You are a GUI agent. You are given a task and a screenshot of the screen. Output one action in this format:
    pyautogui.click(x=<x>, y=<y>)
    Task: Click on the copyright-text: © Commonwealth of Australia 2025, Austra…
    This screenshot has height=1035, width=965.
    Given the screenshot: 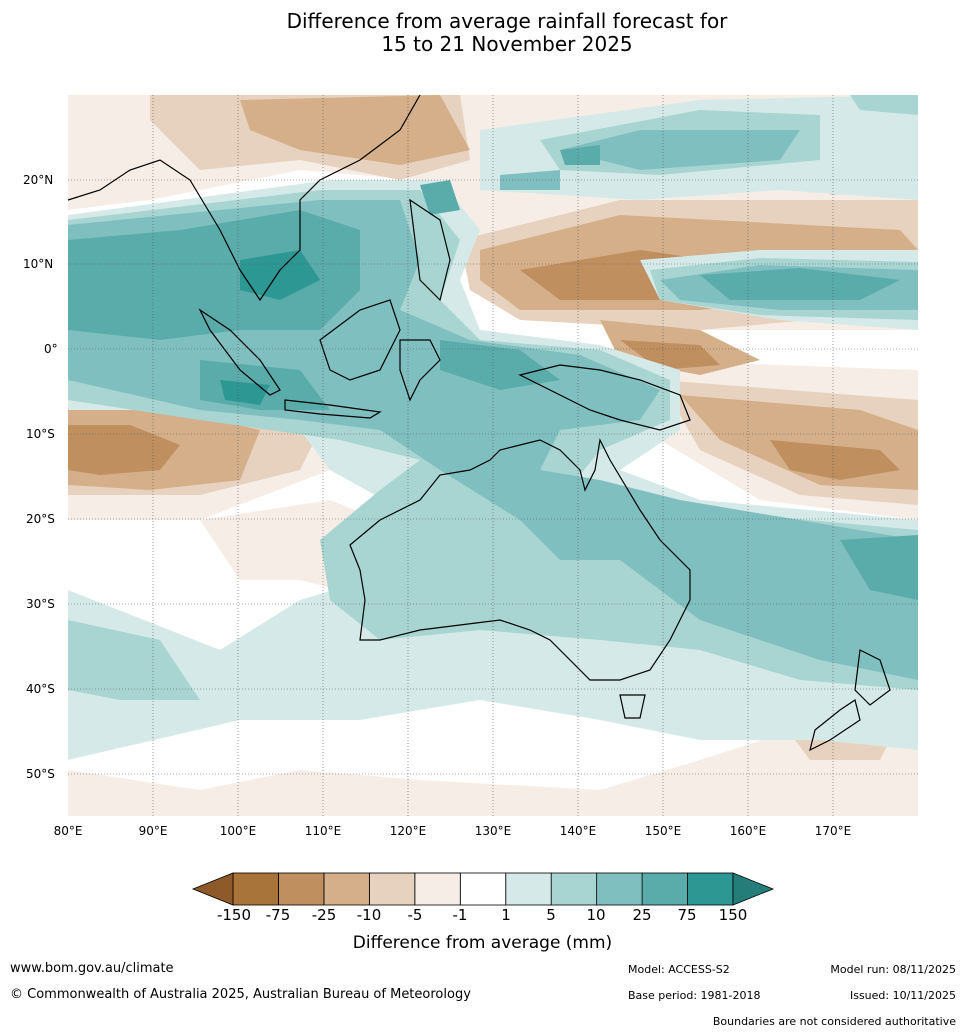 What is the action you would take?
    pyautogui.click(x=240, y=994)
    